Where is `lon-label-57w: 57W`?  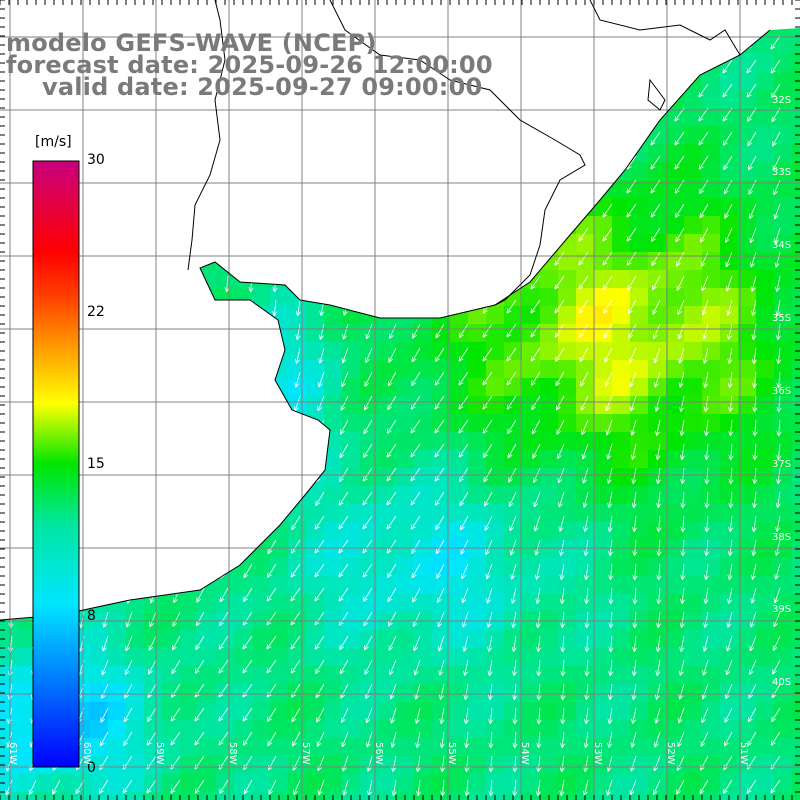
lon-label-57w: 57W is located at coordinates (305, 753).